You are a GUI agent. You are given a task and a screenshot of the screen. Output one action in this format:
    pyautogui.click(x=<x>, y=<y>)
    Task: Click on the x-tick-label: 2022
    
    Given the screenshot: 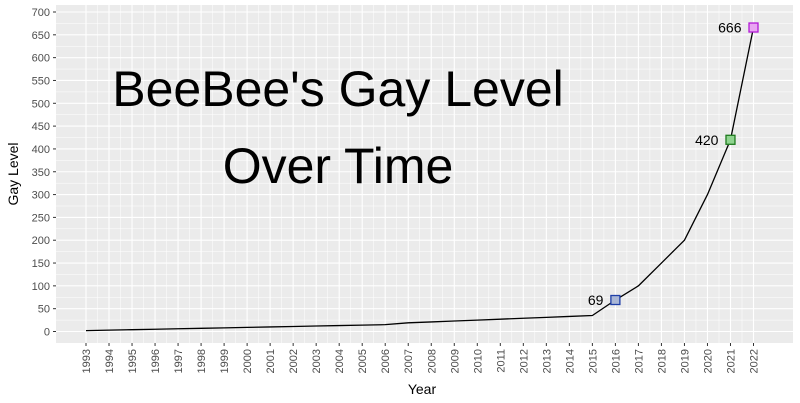 What is the action you would take?
    pyautogui.click(x=755, y=361)
    